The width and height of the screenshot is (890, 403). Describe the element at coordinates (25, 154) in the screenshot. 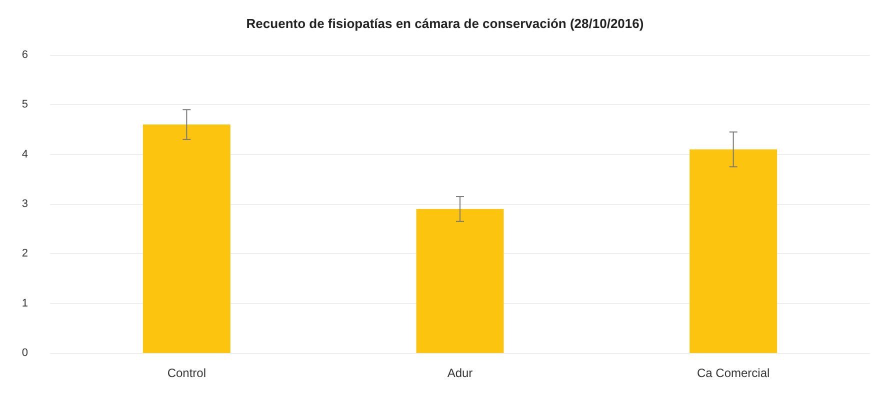

I see `y-tick-label: 4` at that location.